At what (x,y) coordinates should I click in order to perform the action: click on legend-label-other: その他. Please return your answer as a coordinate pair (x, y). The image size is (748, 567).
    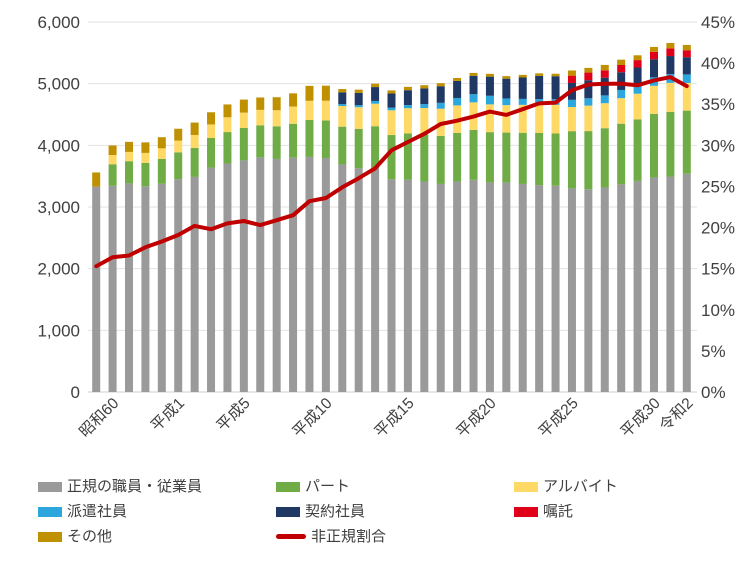
    Looking at the image, I should click on (90, 536).